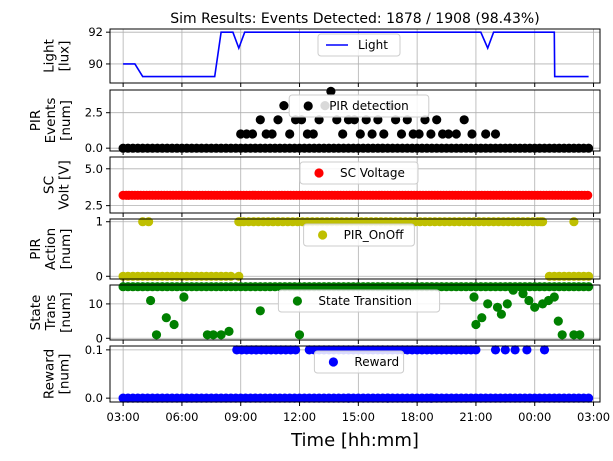 This screenshot has width=613, height=461. What do you see at coordinates (123, 417) in the screenshot?
I see `x-tick-label: 03:00` at bounding box center [123, 417].